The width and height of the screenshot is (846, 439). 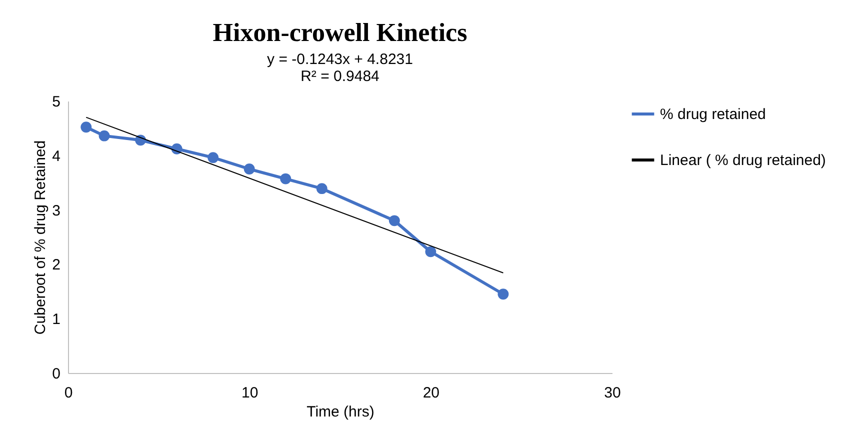 I want to click on text: y = -0.1243x + 4.8231, so click(x=340, y=59).